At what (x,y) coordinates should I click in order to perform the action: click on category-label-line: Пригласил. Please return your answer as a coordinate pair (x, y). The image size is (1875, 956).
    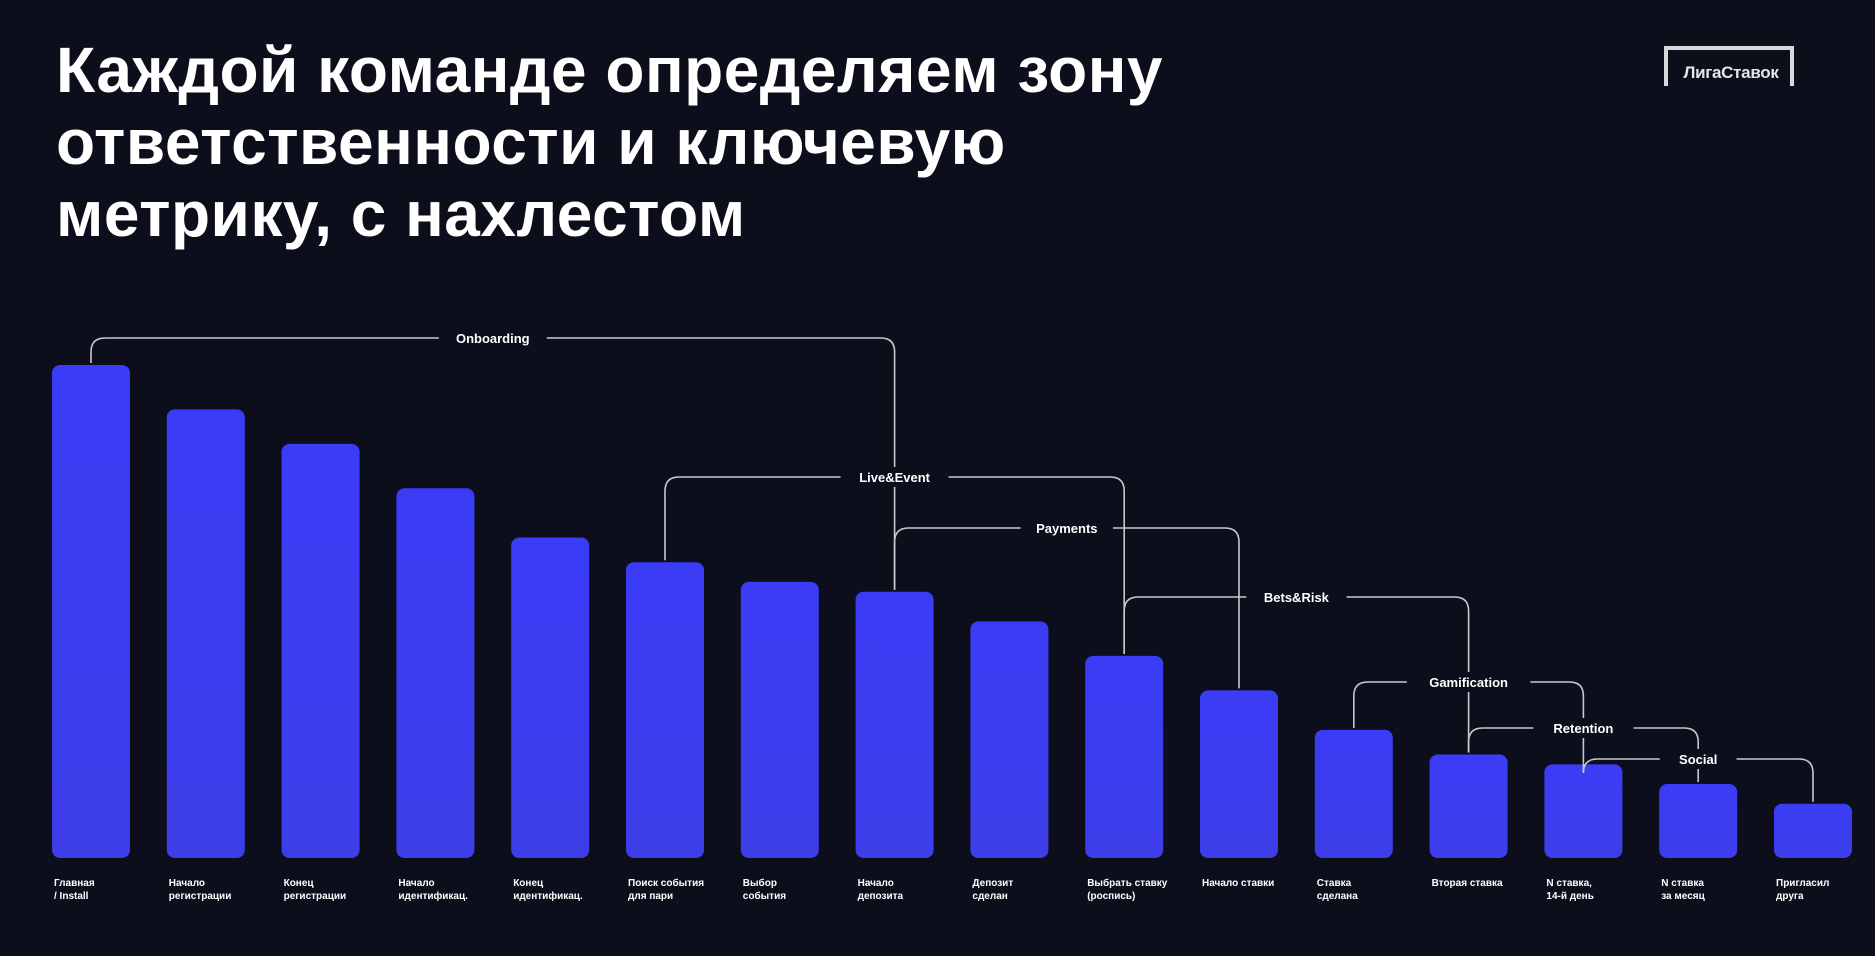
    Looking at the image, I should click on (1802, 883).